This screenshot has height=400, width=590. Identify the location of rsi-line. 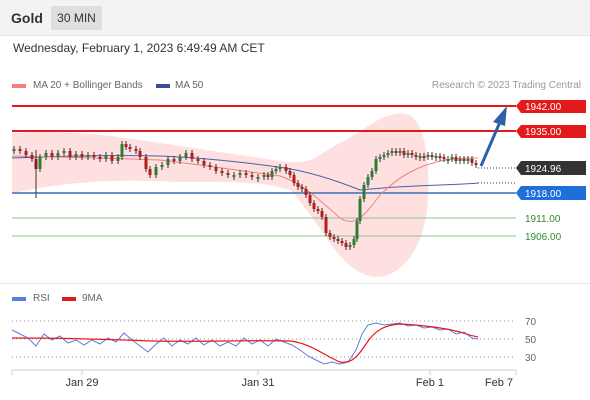
(245, 343).